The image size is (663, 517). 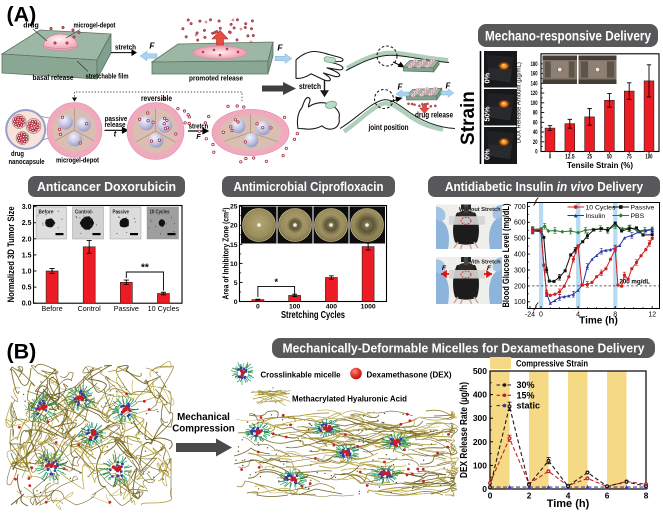 I want to click on svg-text: 2, so click(x=529, y=496).